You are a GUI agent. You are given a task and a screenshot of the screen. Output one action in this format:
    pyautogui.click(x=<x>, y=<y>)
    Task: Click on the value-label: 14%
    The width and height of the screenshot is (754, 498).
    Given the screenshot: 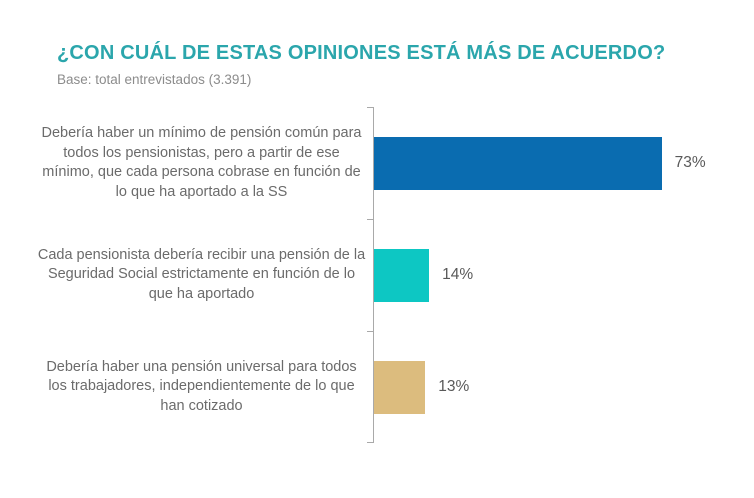 What is the action you would take?
    pyautogui.click(x=458, y=274)
    